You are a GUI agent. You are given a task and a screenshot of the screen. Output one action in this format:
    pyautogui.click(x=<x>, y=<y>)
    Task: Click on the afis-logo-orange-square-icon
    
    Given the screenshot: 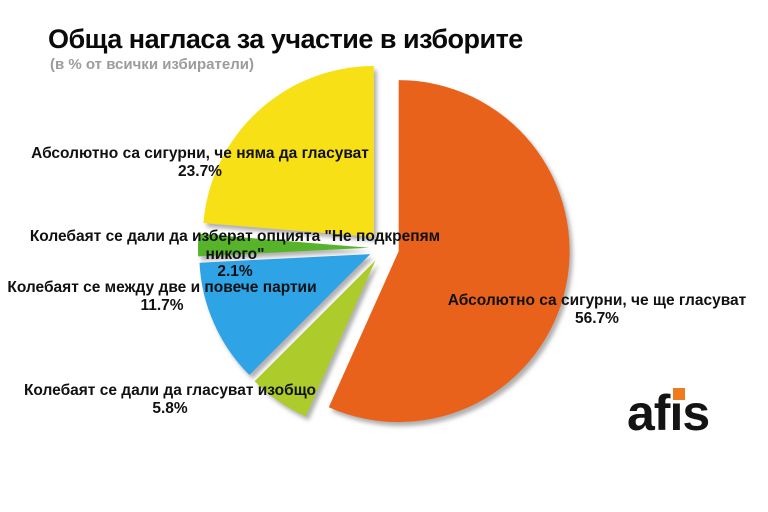 What is the action you would take?
    pyautogui.click(x=679, y=394)
    